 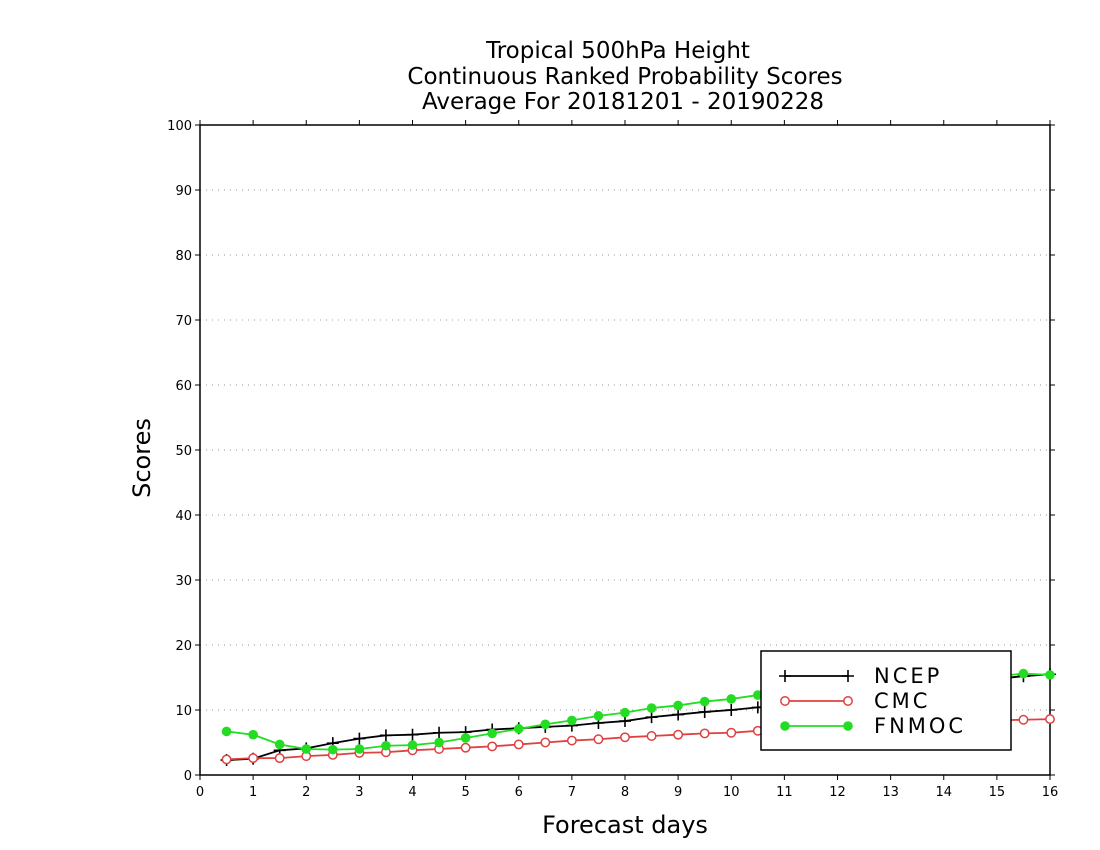 I want to click on x-tick-label-16: 16, so click(x=1050, y=792).